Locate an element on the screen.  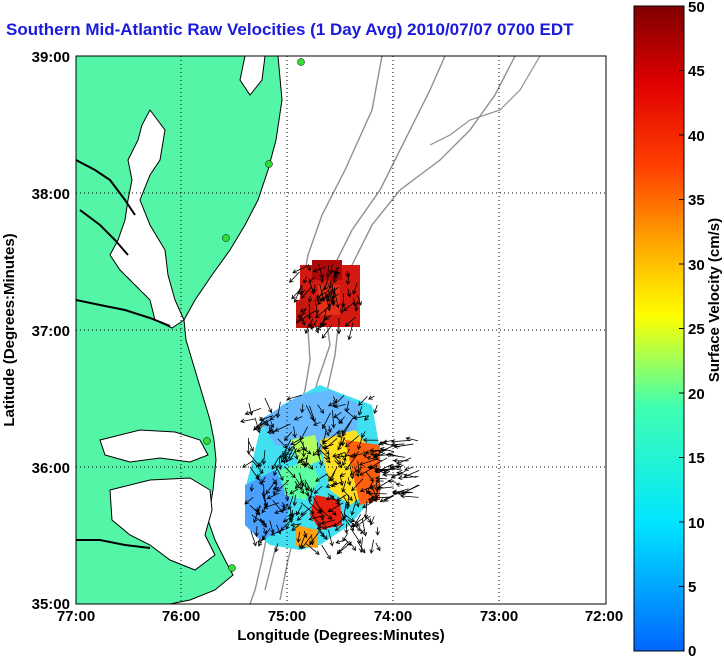
x-tick-label: 72:00 is located at coordinates (604, 616).